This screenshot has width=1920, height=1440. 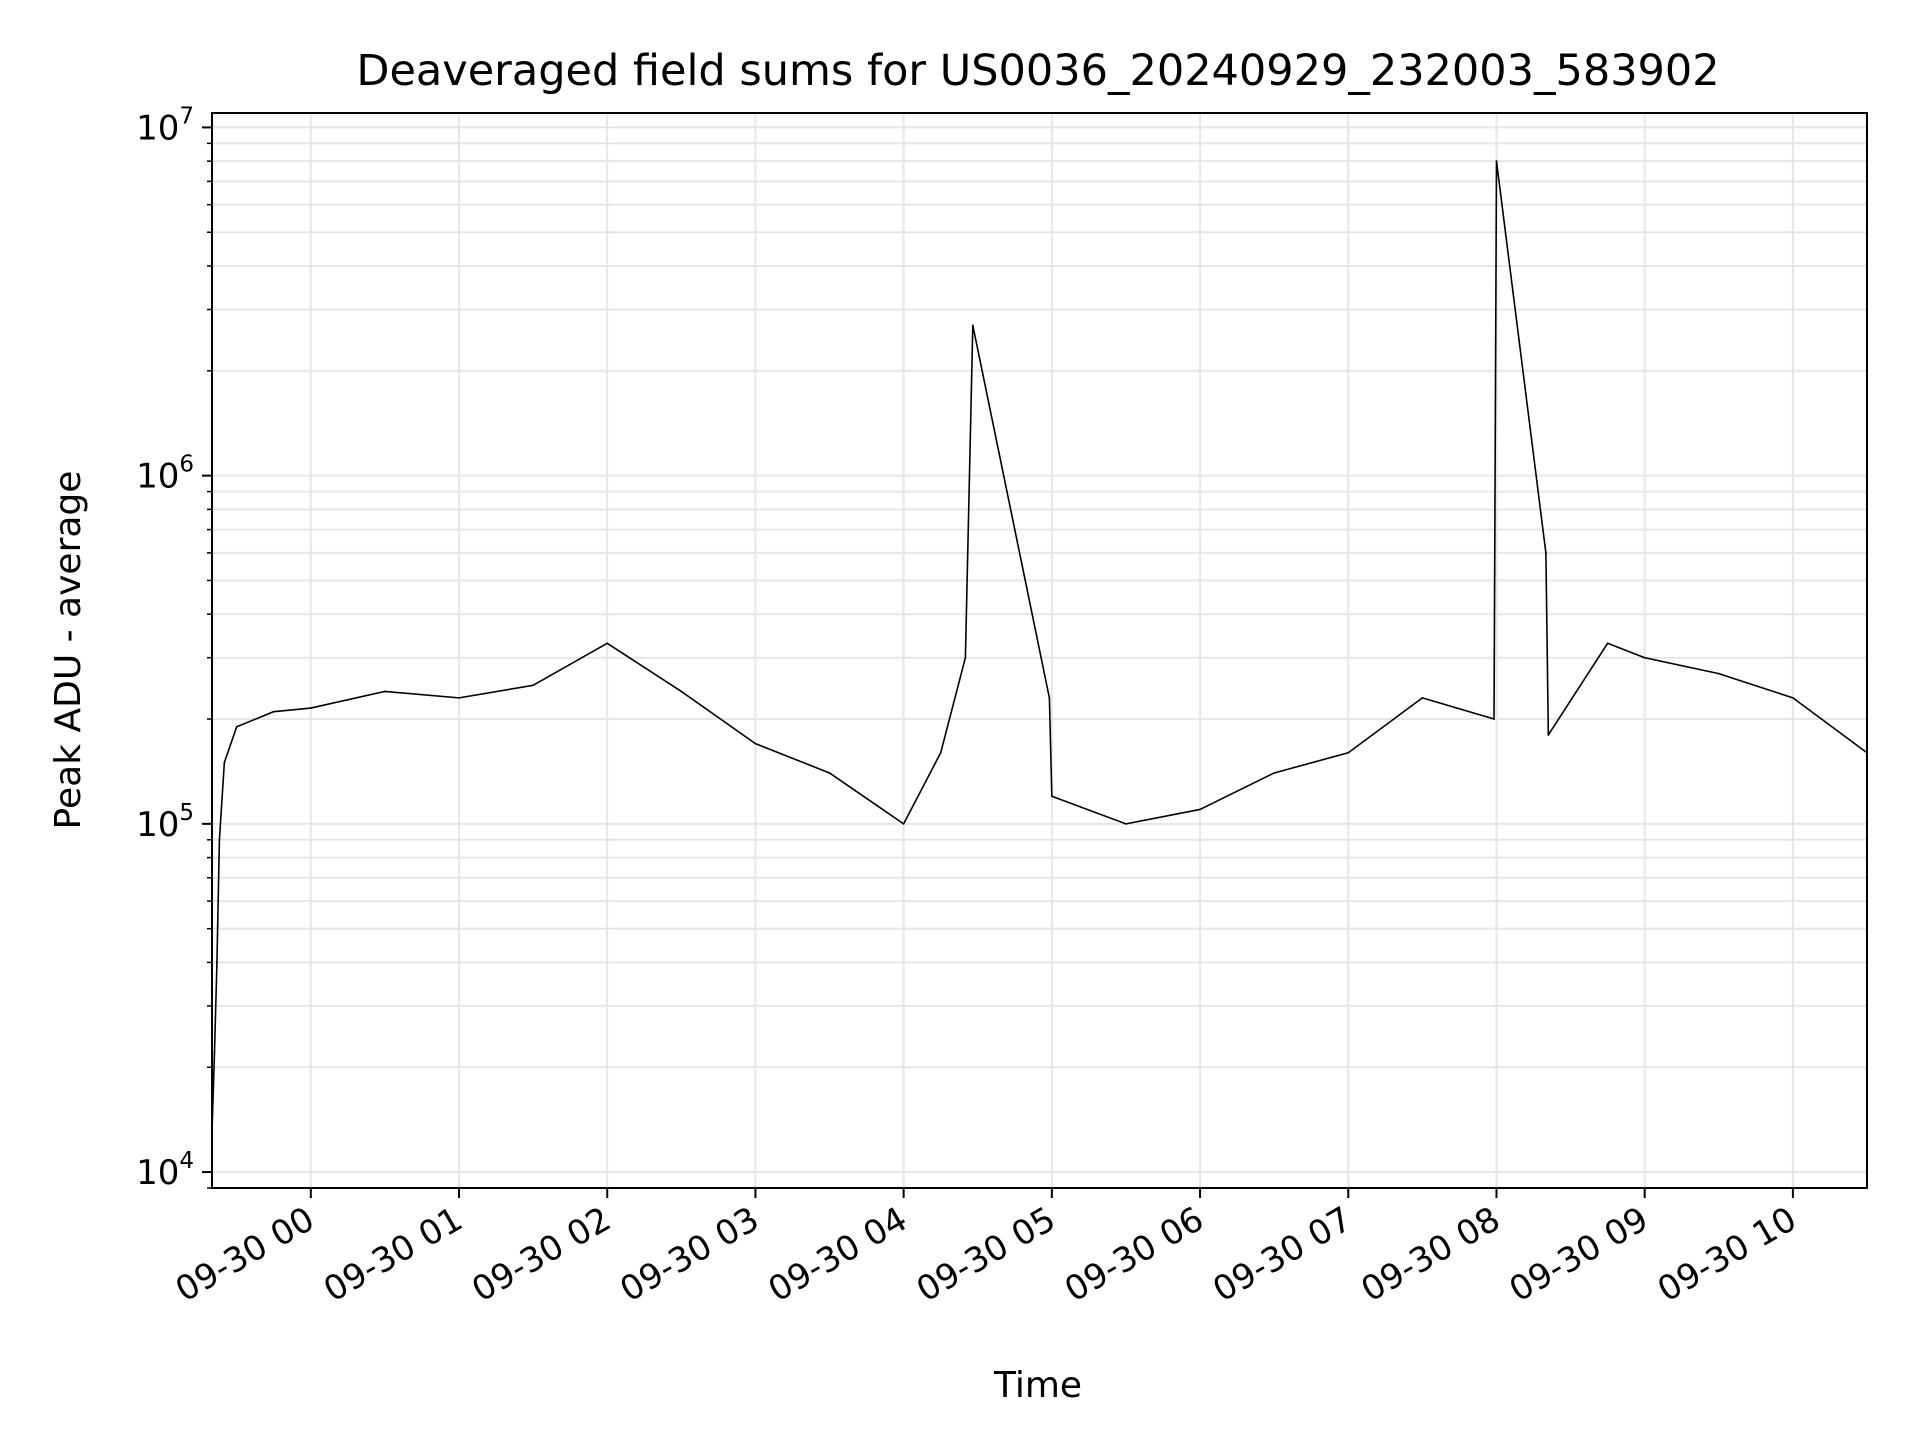 What do you see at coordinates (1037, 1385) in the screenshot?
I see `x-axis-label: Time` at bounding box center [1037, 1385].